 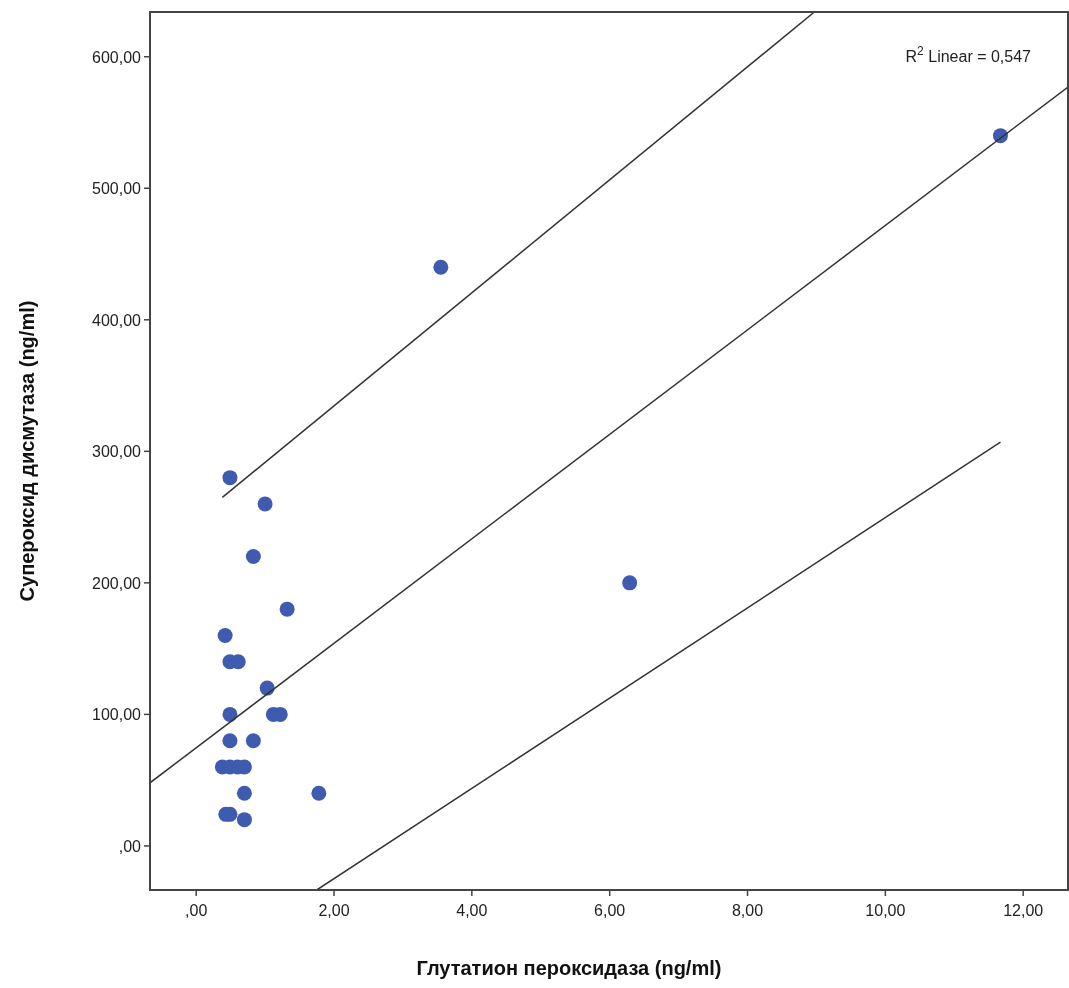 I want to click on x-tick-label: 10,00, so click(x=885, y=910).